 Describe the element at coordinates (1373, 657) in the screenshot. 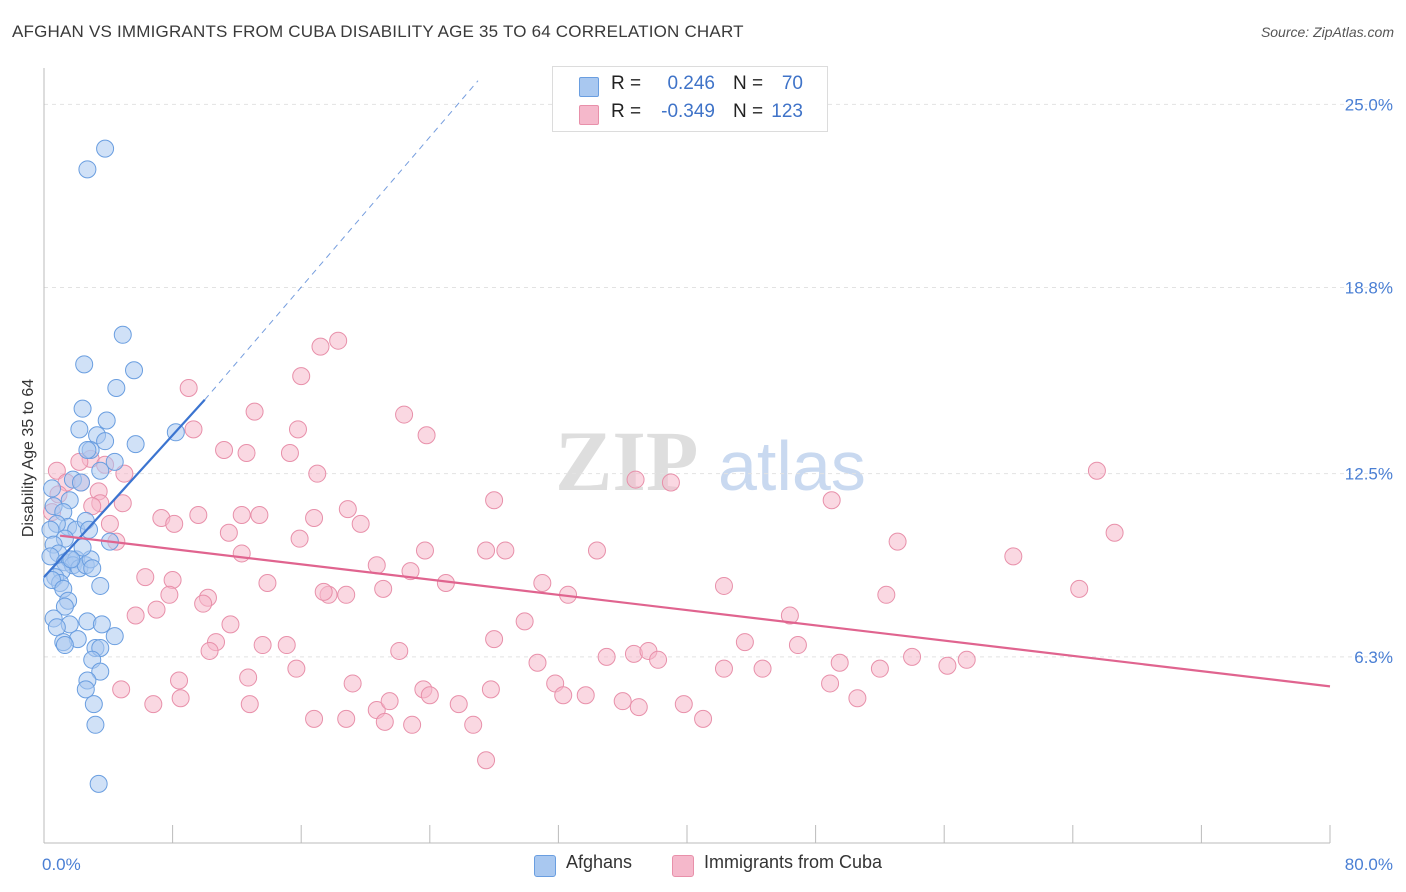

I see `y-tick-label: 6.3%` at that location.